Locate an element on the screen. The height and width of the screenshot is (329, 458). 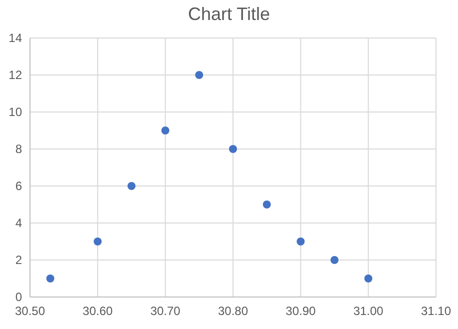
x-tick-label: 30.70 is located at coordinates (165, 311).